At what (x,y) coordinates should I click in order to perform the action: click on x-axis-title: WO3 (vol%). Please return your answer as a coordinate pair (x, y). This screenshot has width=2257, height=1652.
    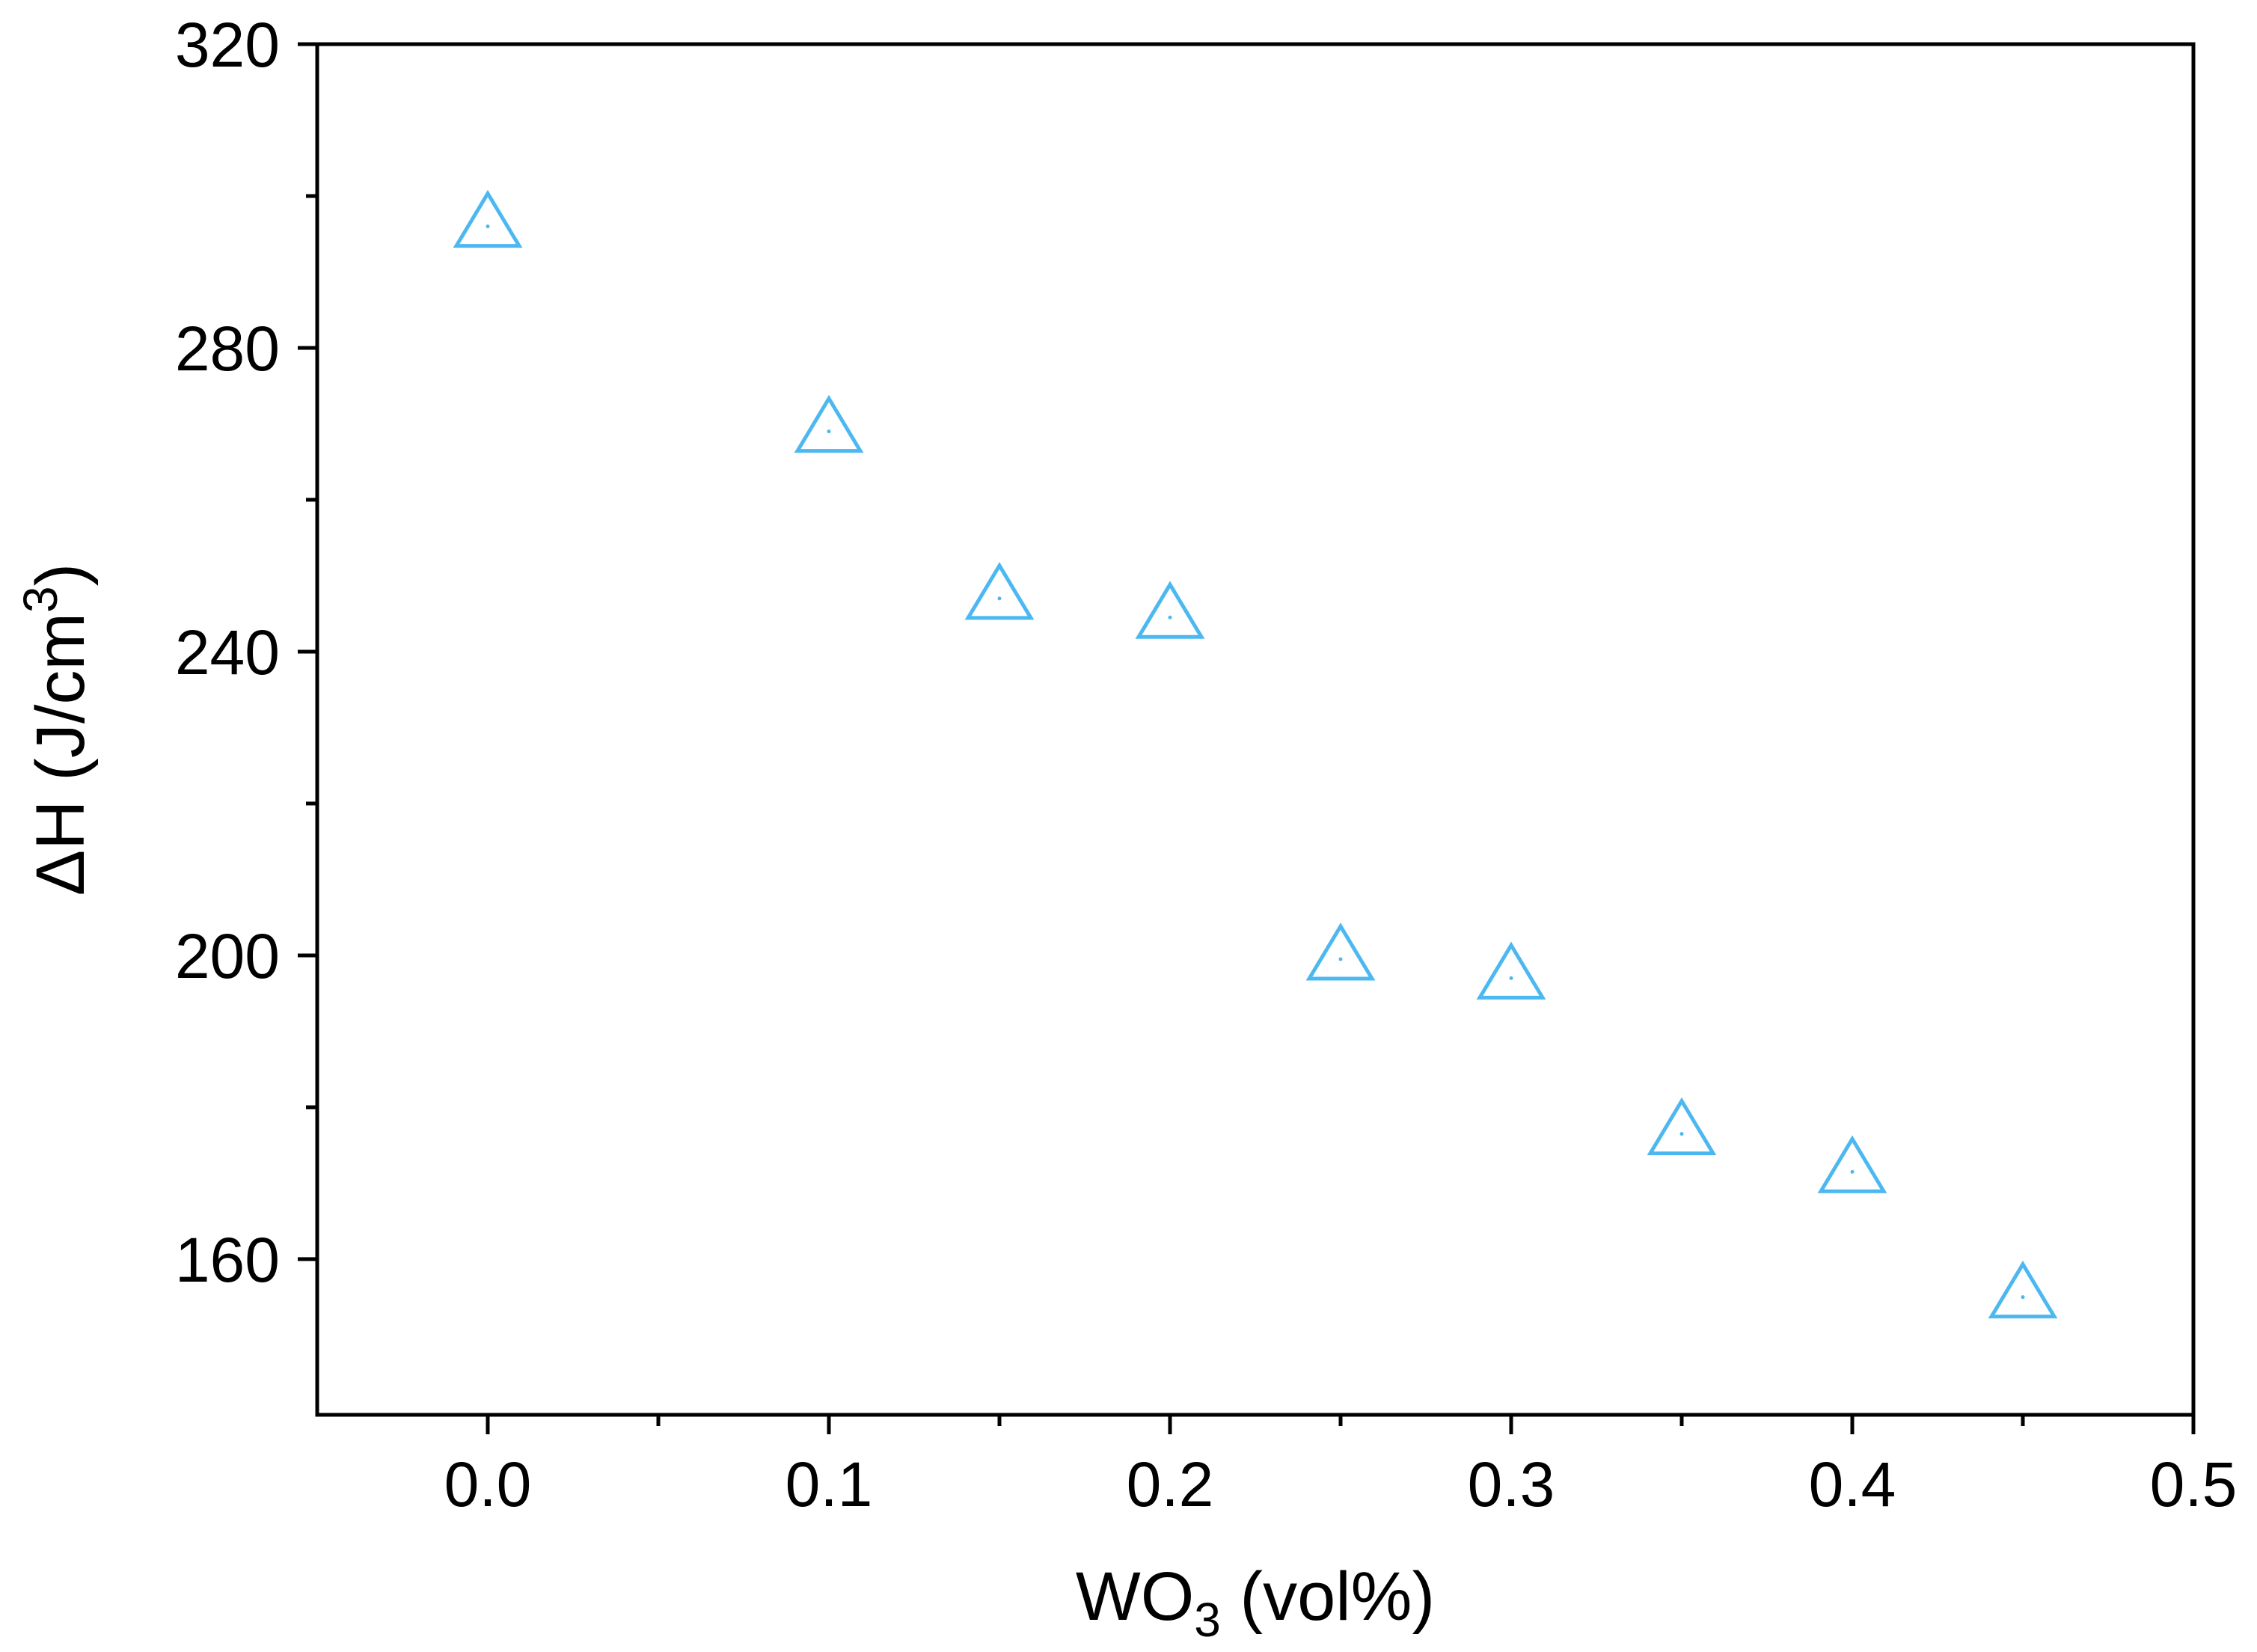
    Looking at the image, I should click on (1255, 1602).